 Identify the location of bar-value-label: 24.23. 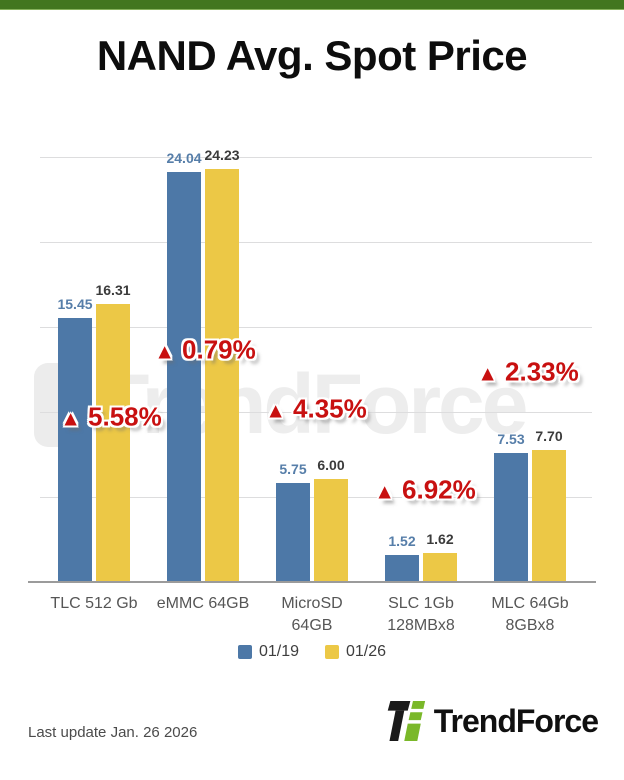
(222, 155).